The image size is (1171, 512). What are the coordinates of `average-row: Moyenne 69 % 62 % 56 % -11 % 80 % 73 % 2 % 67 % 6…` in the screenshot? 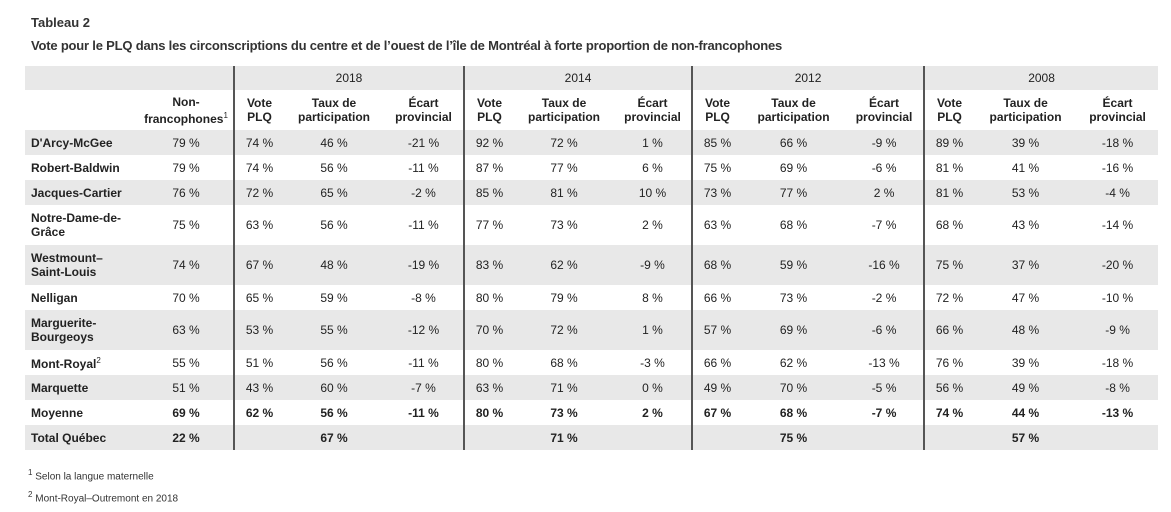 It's located at (592, 412).